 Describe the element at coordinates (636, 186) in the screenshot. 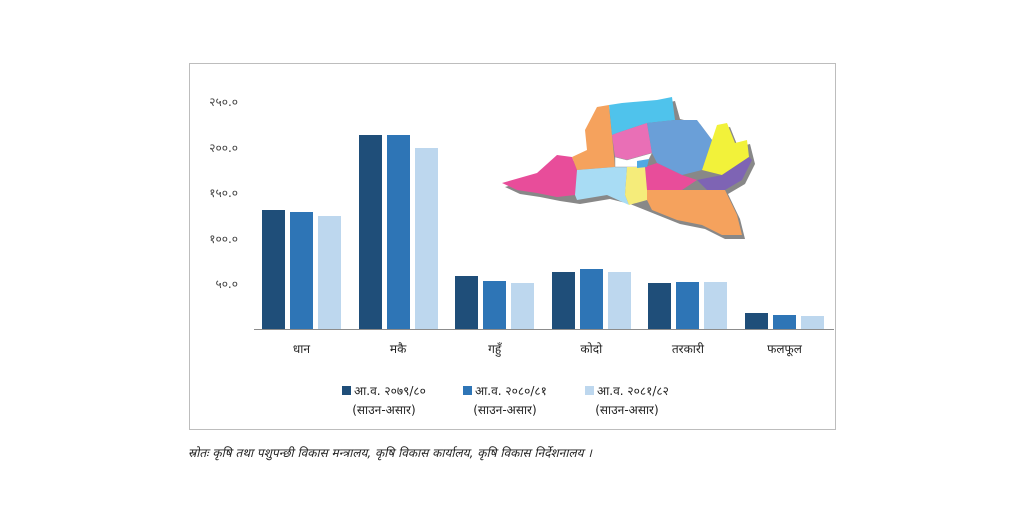

I see `map-region-lalitpur` at that location.